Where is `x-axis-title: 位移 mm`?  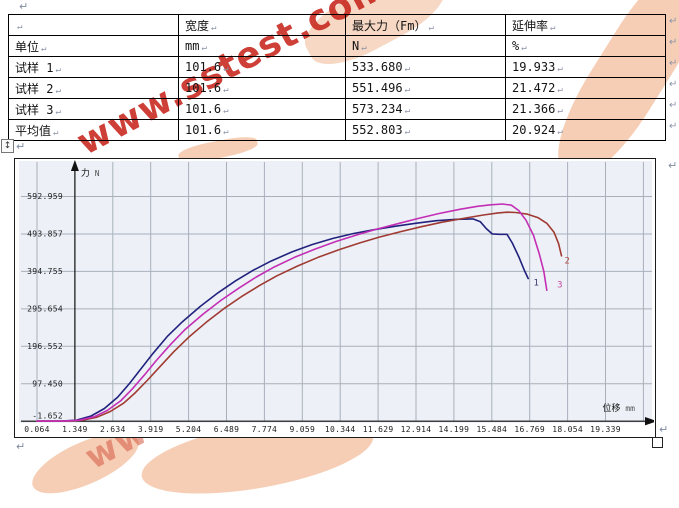
x-axis-title: 位移 mm is located at coordinates (619, 408).